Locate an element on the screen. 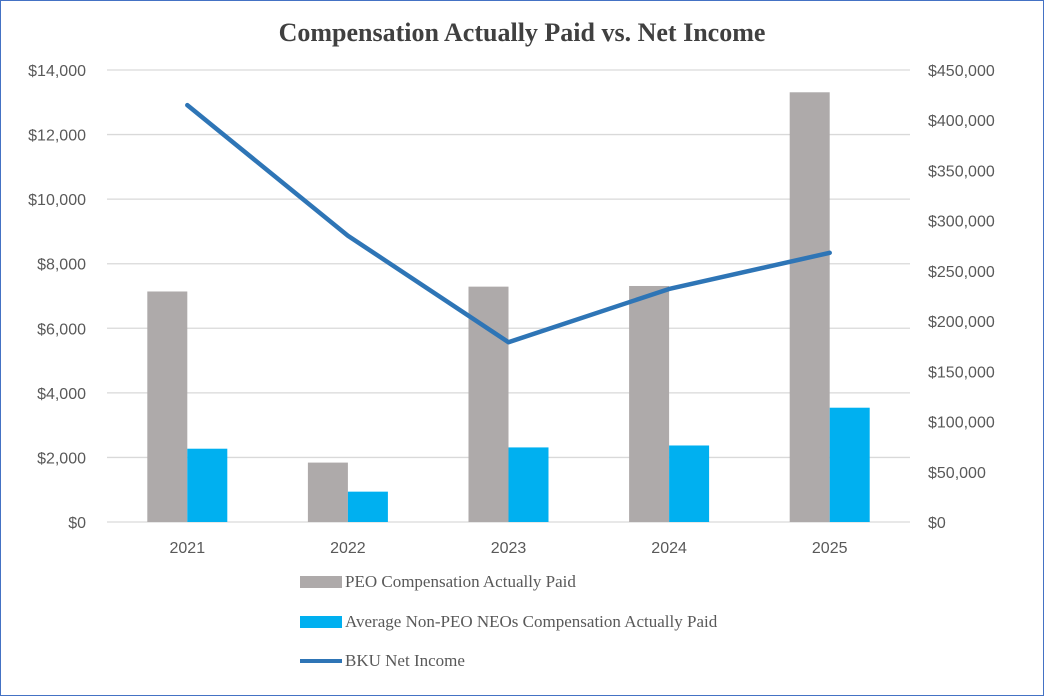  y-left-tick-label: $6,000 is located at coordinates (61, 329).